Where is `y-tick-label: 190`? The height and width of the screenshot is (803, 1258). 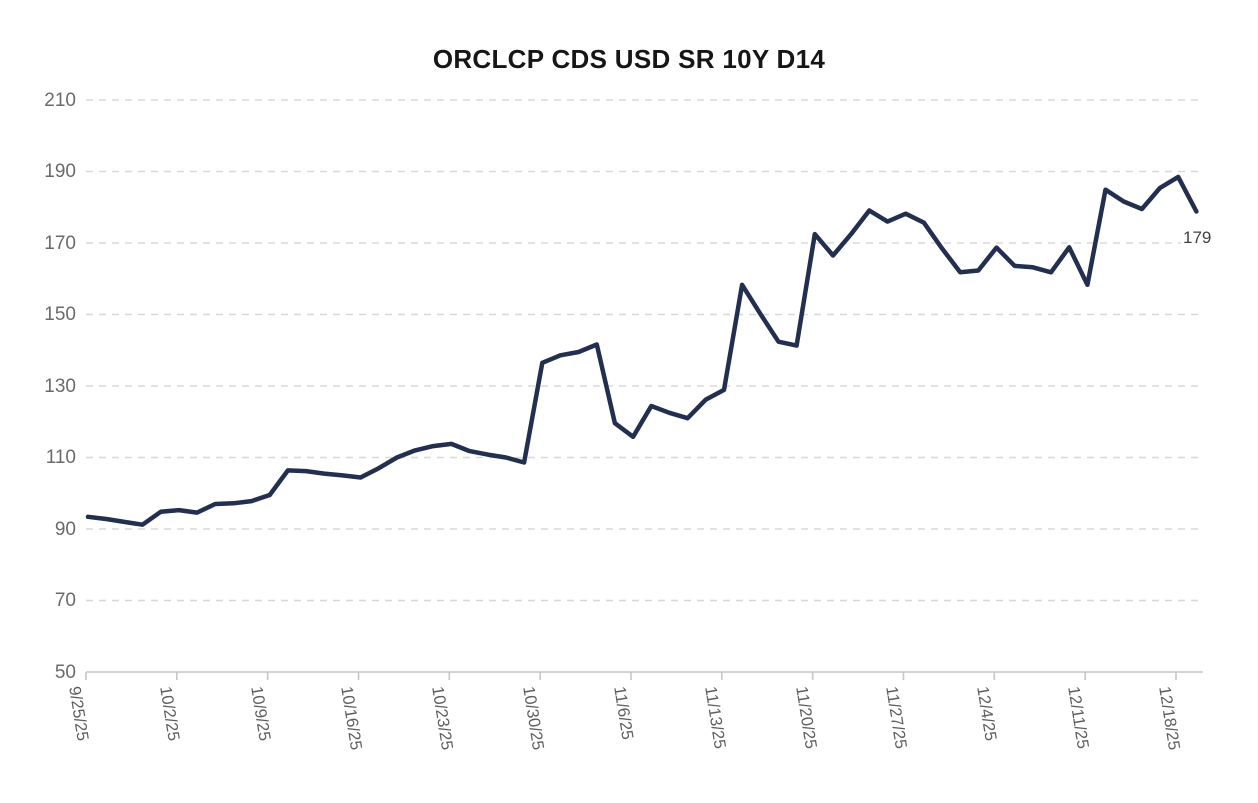 y-tick-label: 190 is located at coordinates (60, 171).